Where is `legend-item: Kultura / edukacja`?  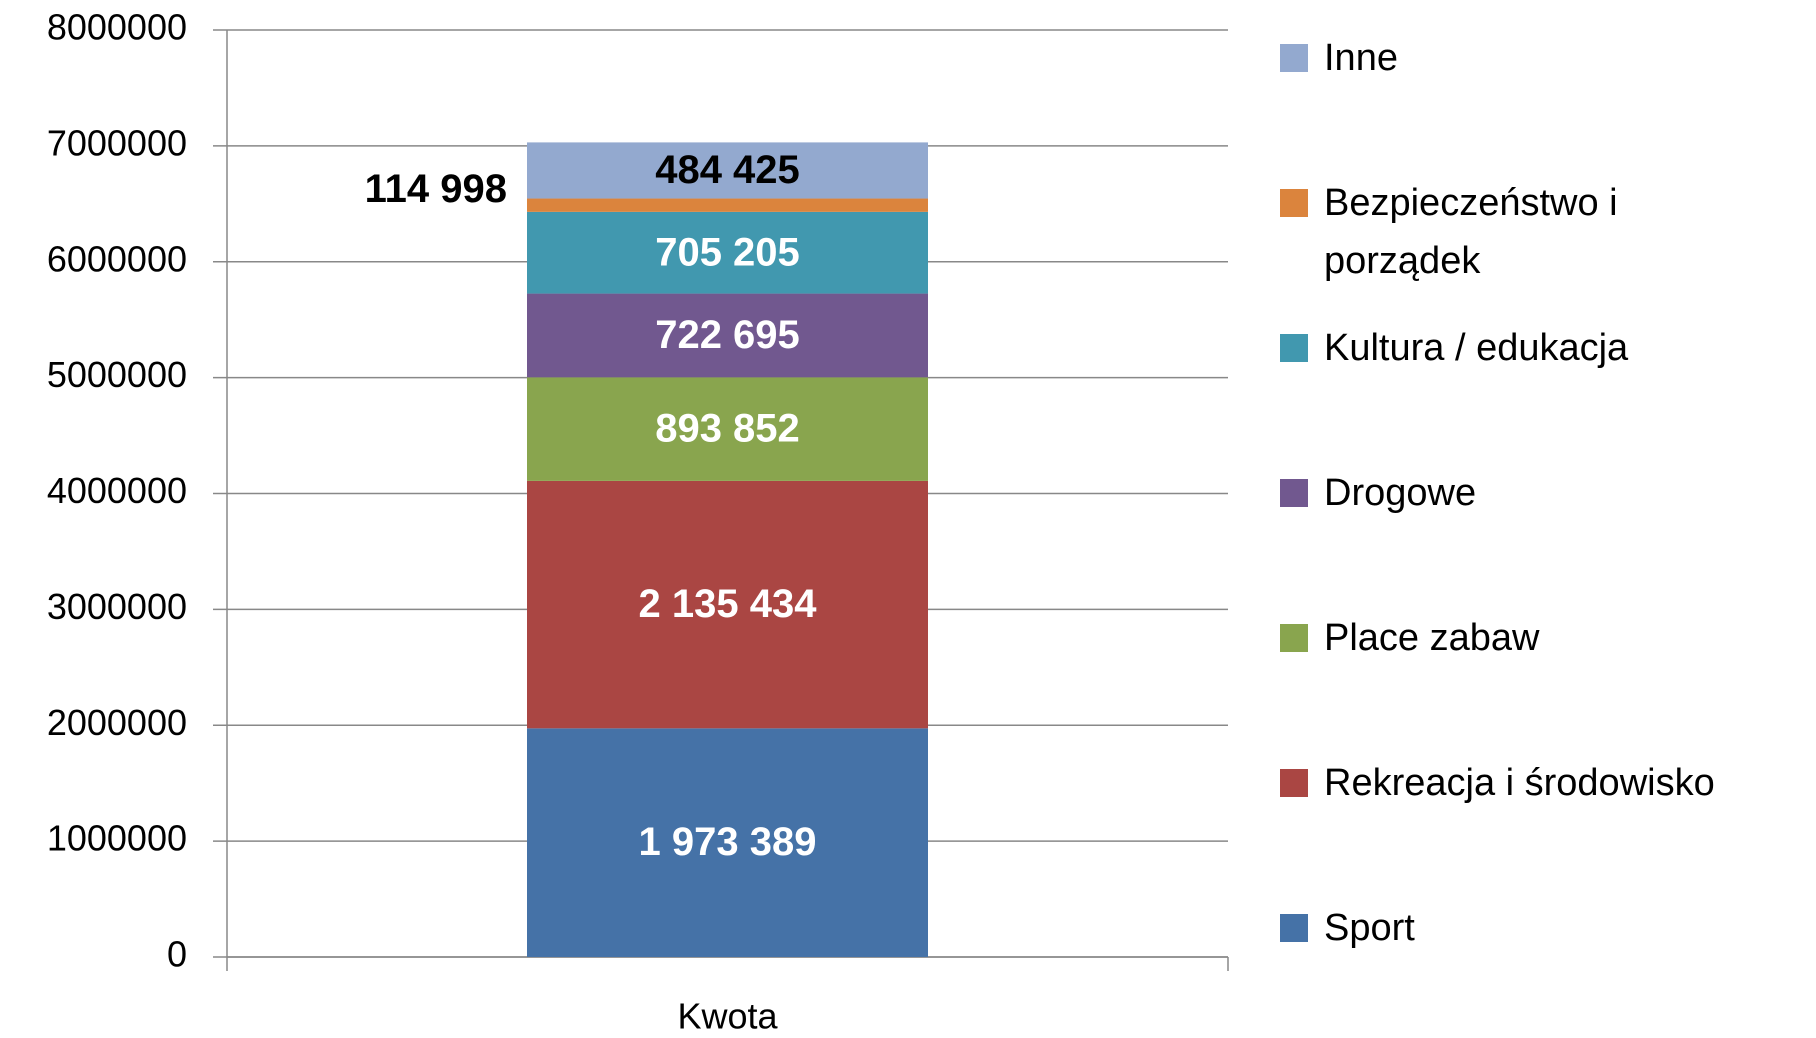
legend-item: Kultura / edukacja is located at coordinates (1522, 348).